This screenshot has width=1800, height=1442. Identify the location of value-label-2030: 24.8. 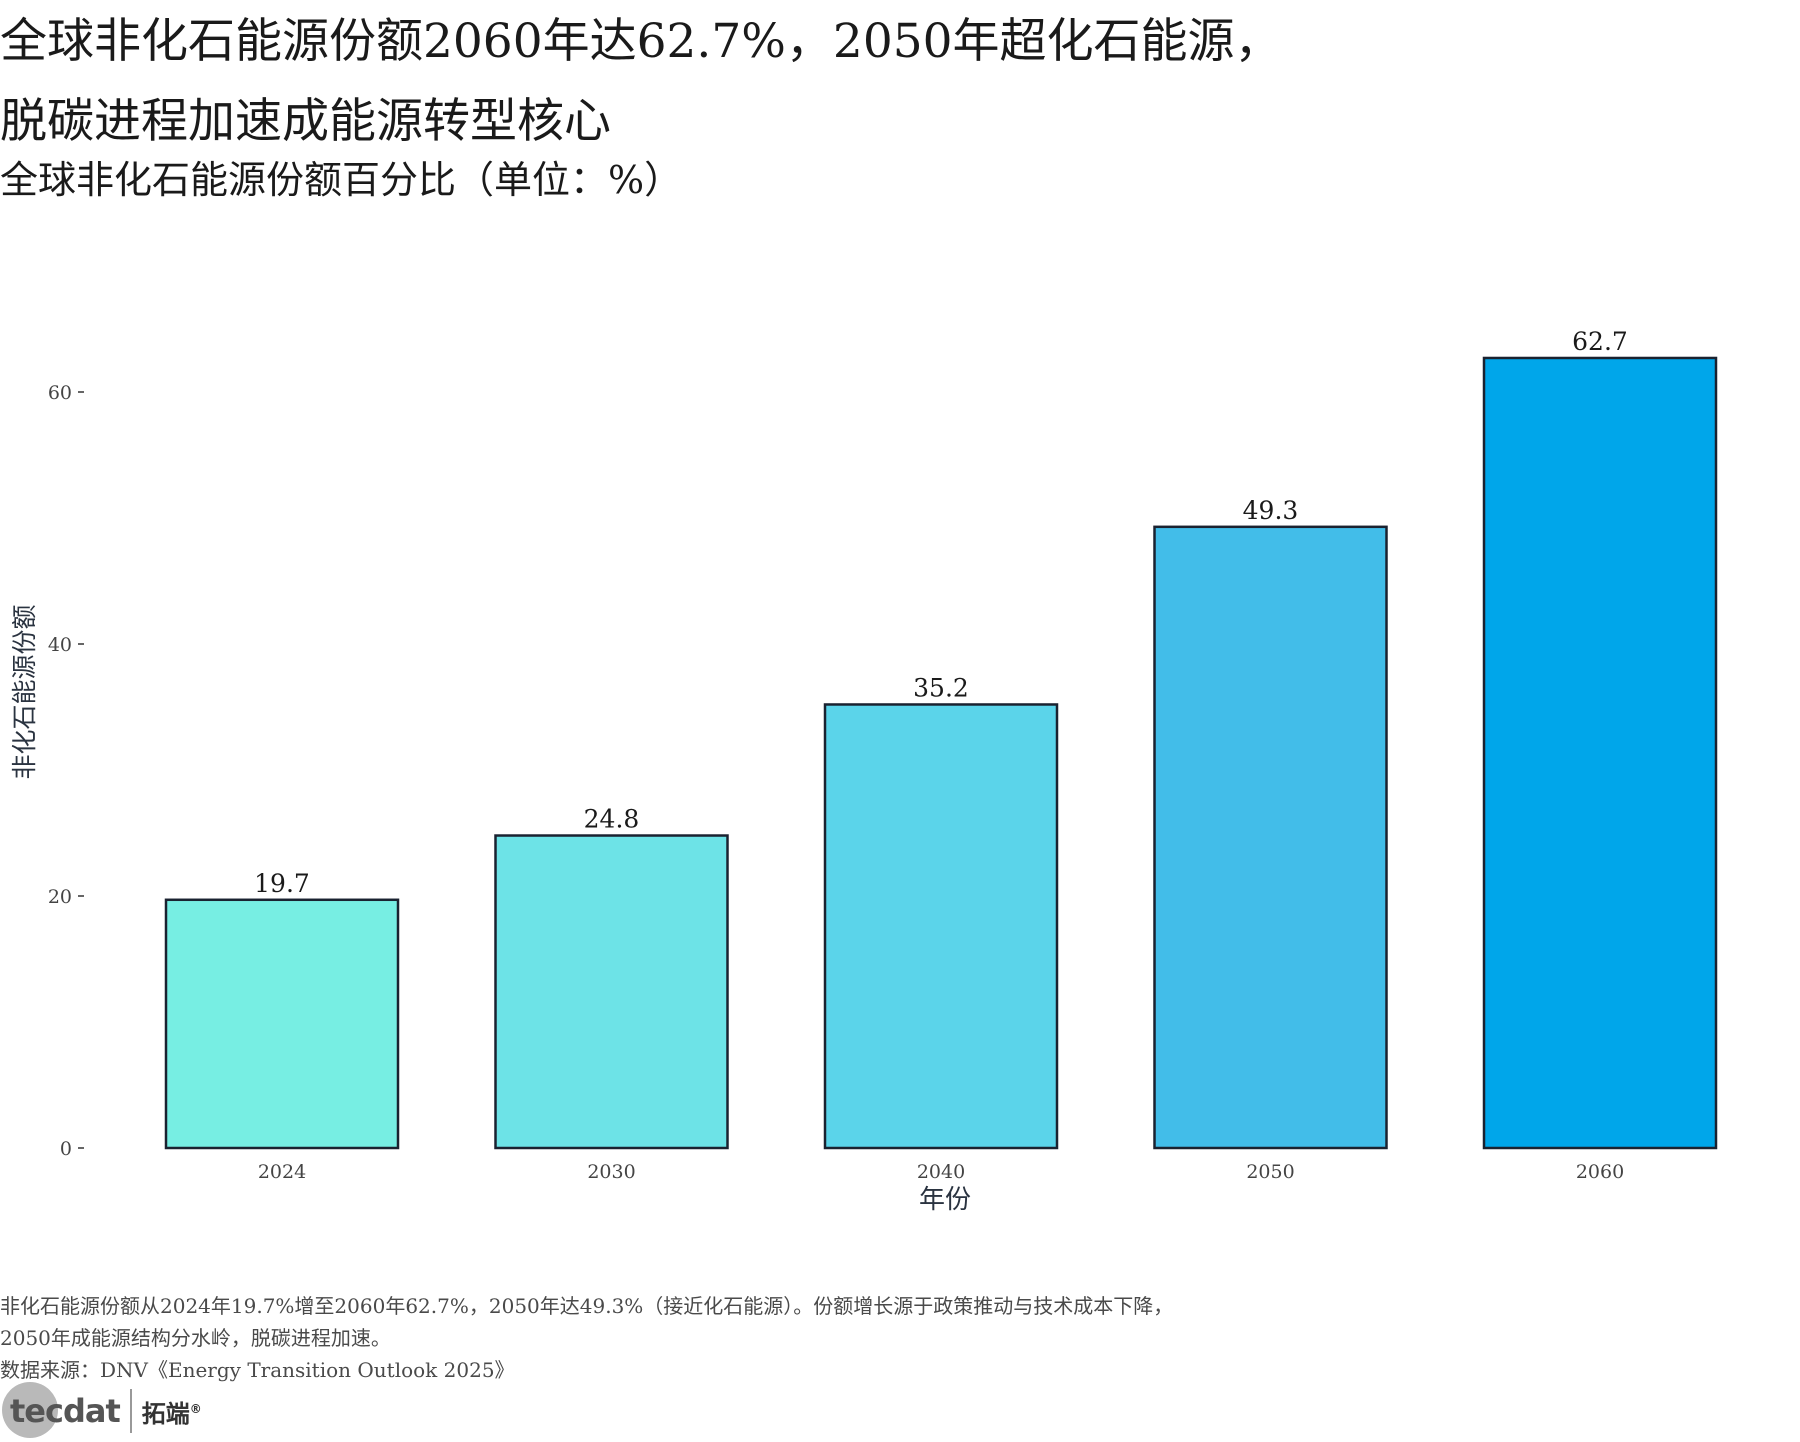
(612, 819).